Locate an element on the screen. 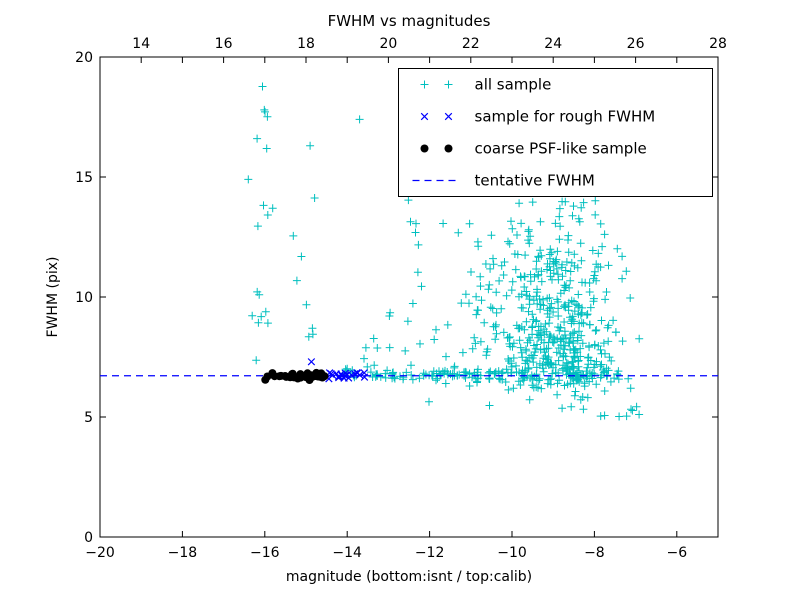 This screenshot has width=800, height=600. svg-text: 0 is located at coordinates (88, 538).